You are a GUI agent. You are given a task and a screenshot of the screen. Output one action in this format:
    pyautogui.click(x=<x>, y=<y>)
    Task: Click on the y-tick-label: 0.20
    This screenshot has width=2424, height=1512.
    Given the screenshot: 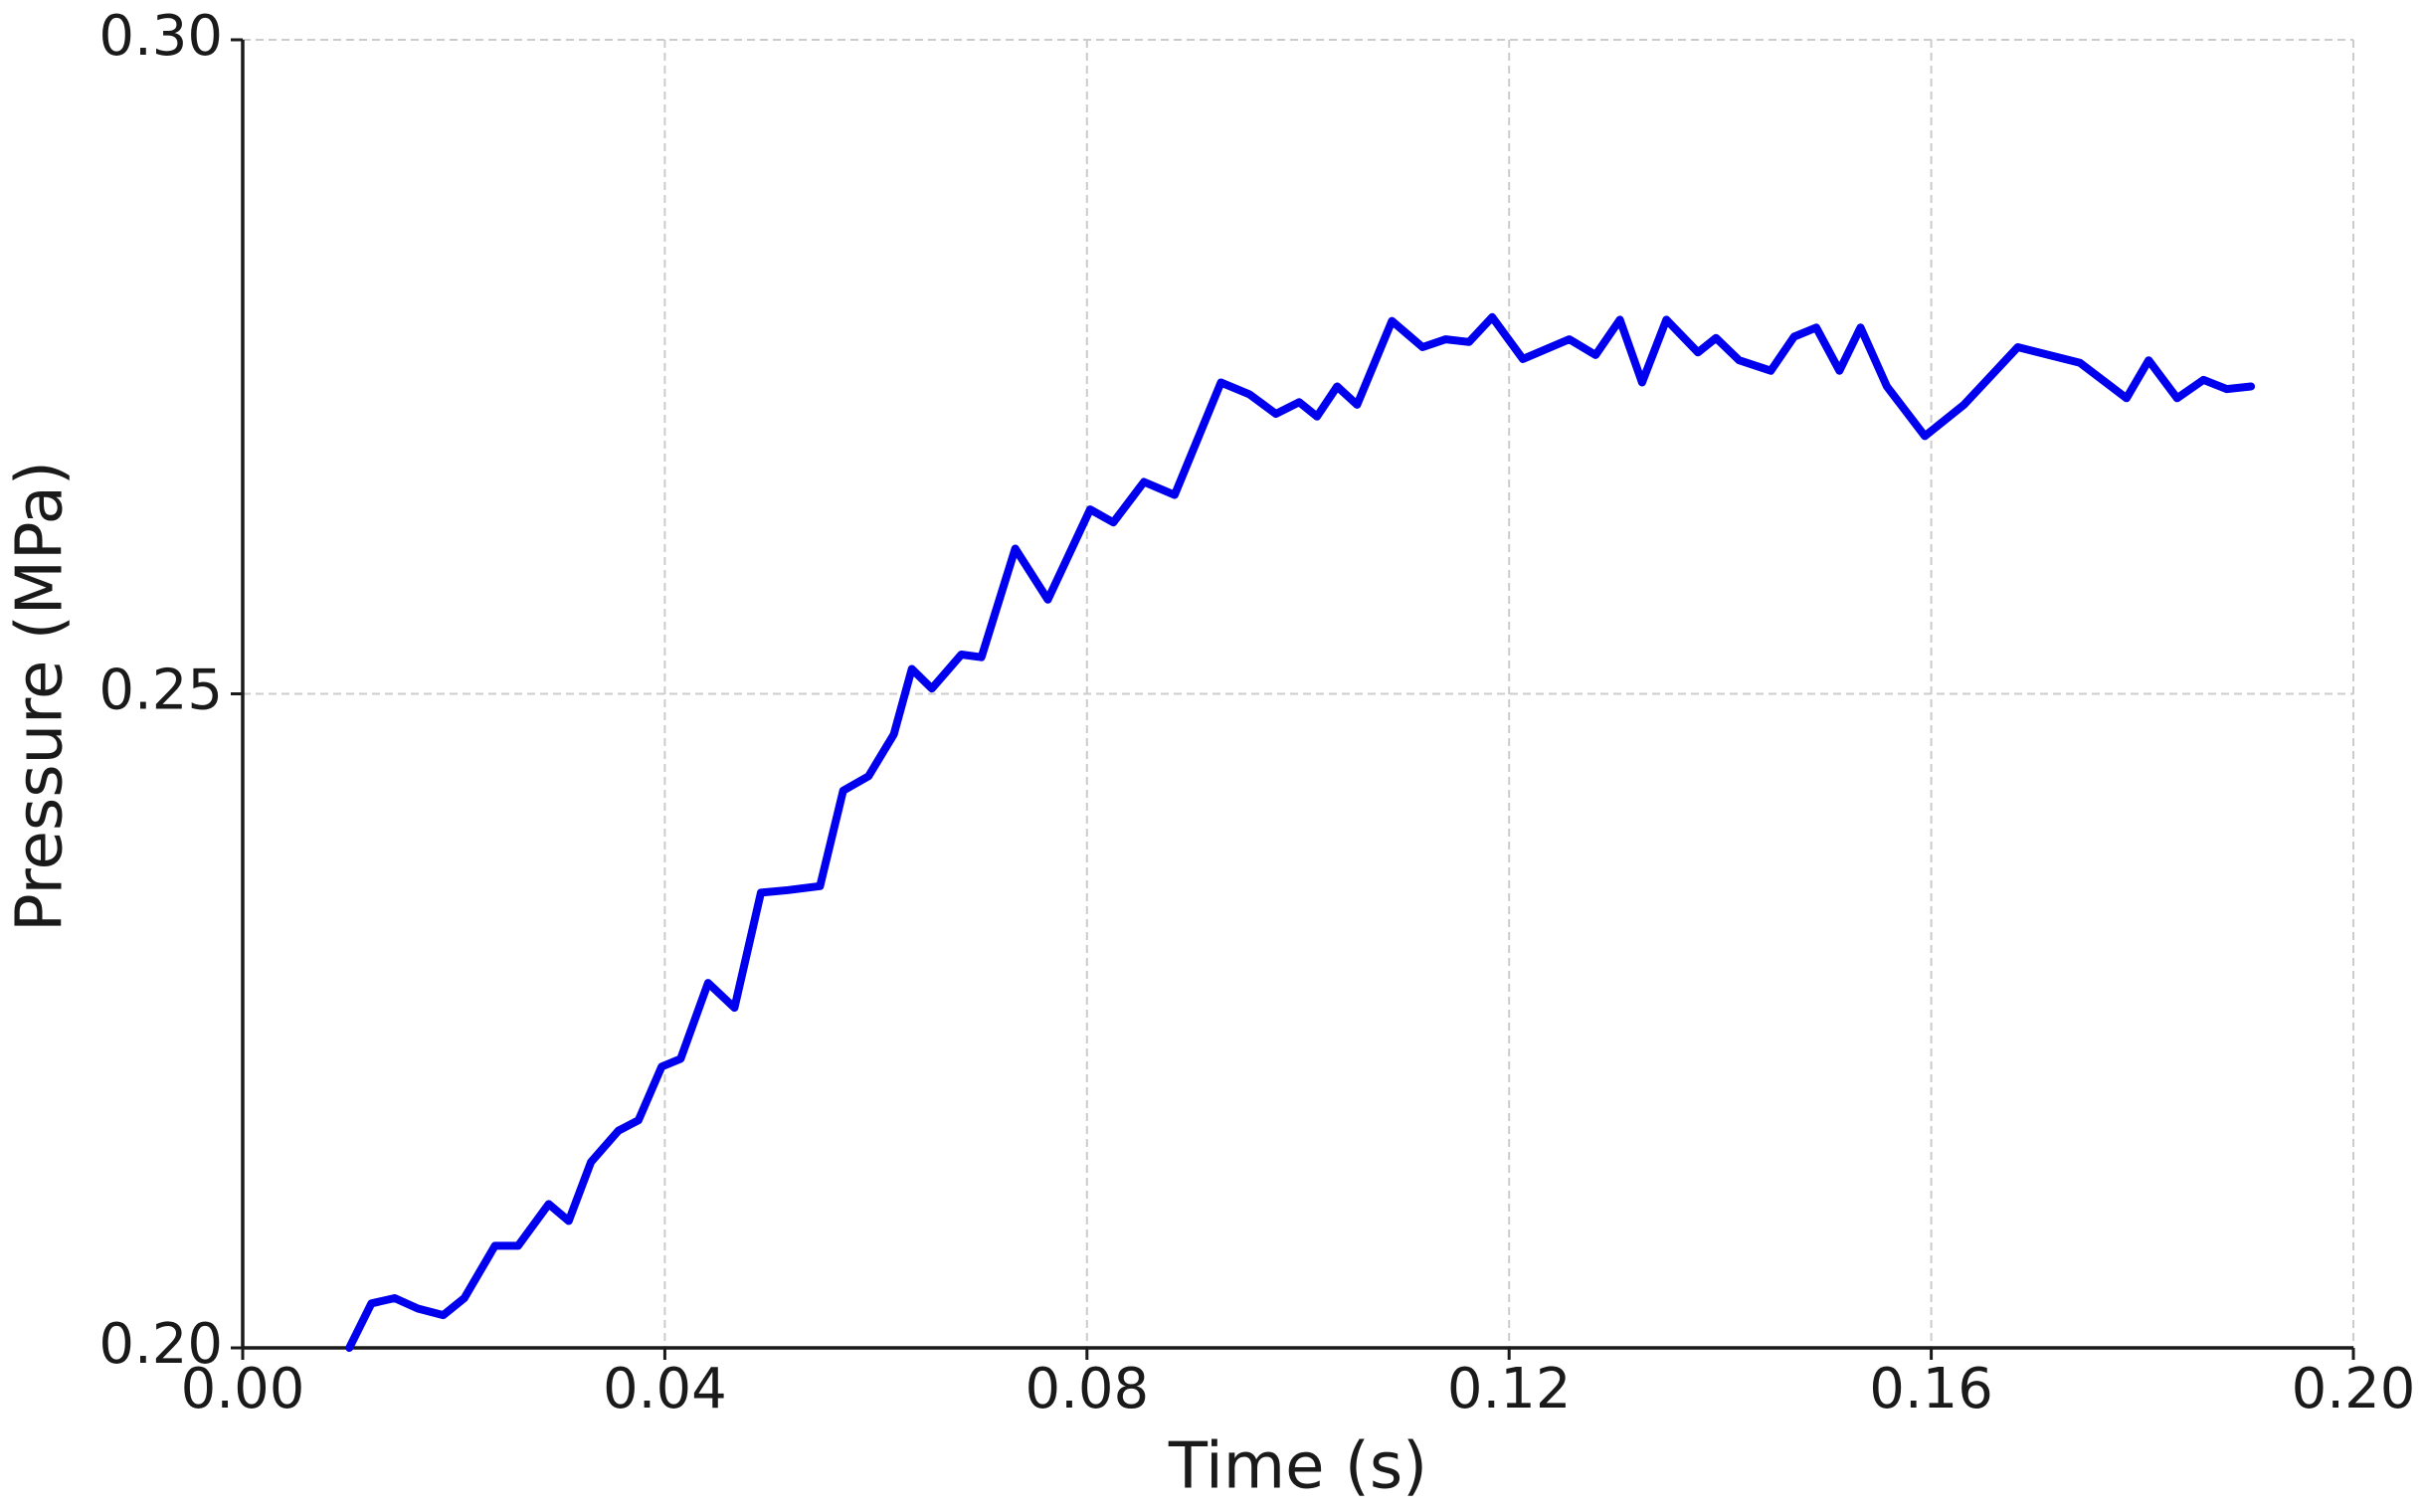 What is the action you would take?
    pyautogui.click(x=160, y=1345)
    